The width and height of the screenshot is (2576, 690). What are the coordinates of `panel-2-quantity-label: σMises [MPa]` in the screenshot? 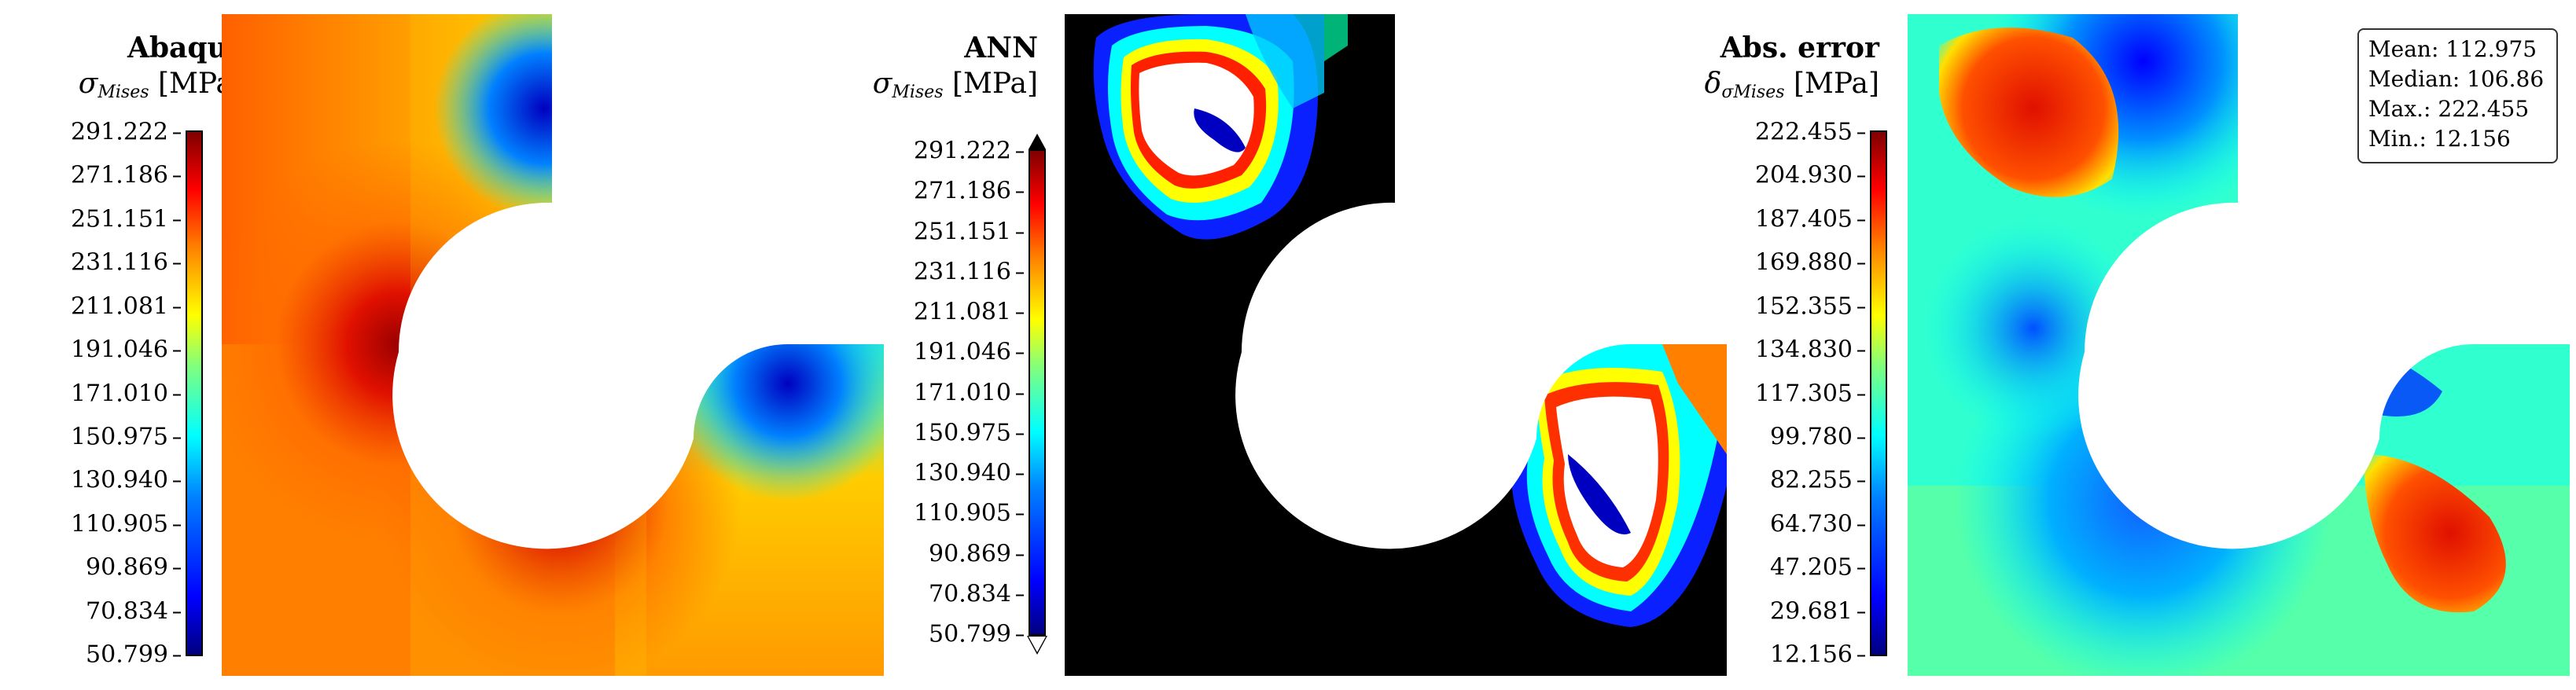 It's located at (955, 85).